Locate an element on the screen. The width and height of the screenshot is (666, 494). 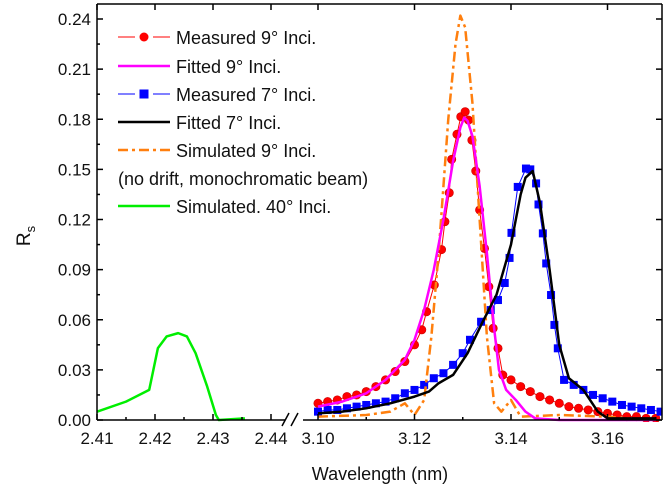
legend-marker-square is located at coordinates (144, 94).